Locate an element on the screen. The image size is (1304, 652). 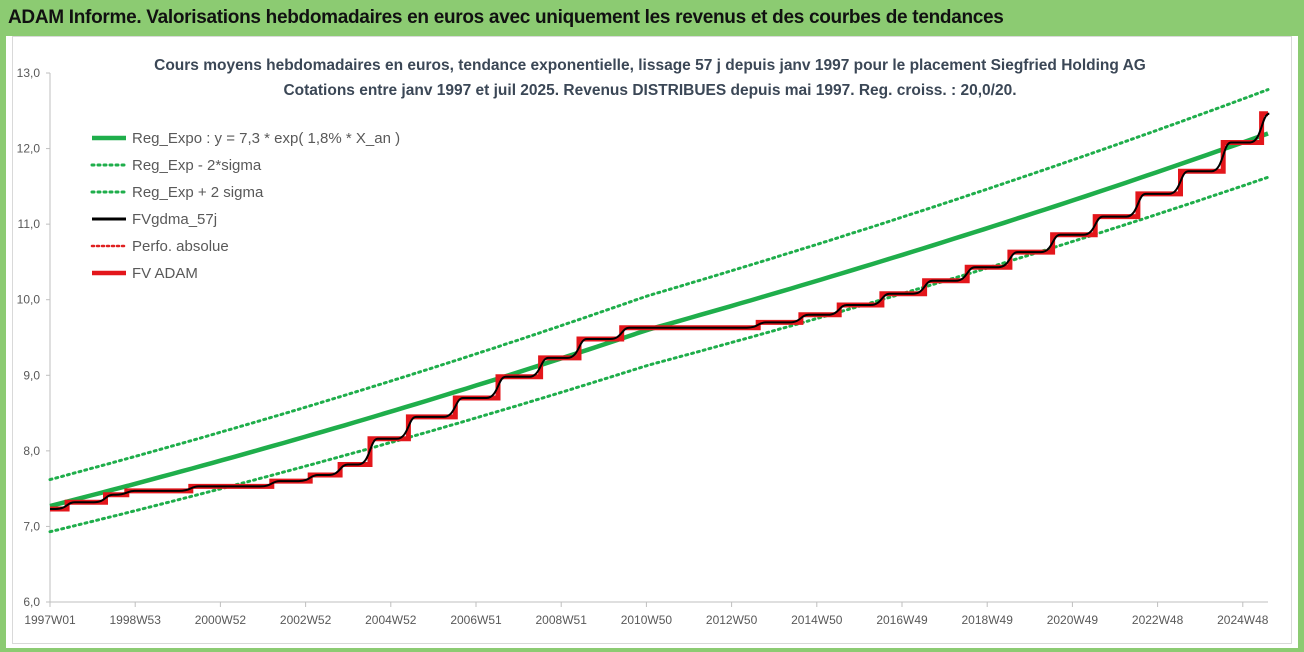
legend-label-reg_minus: Reg_Exp - 2*sigma is located at coordinates (197, 165).